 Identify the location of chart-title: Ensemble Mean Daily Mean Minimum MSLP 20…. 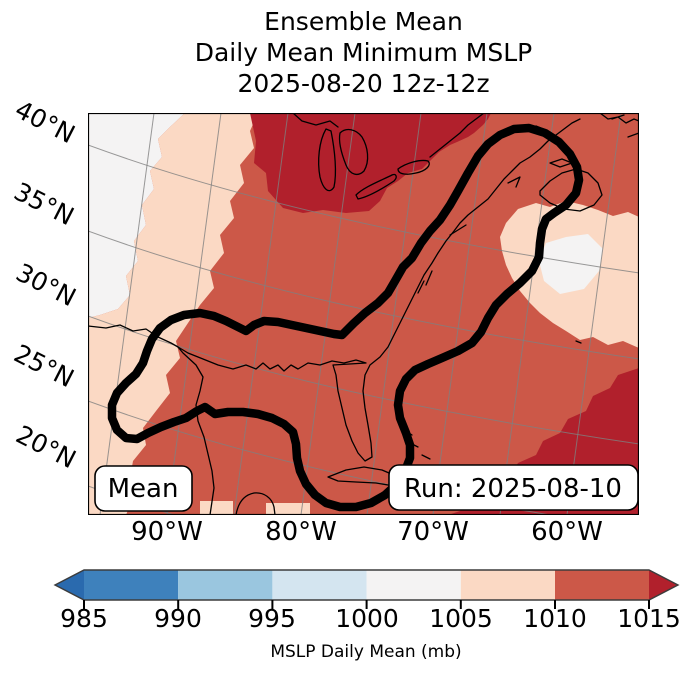
(363, 52).